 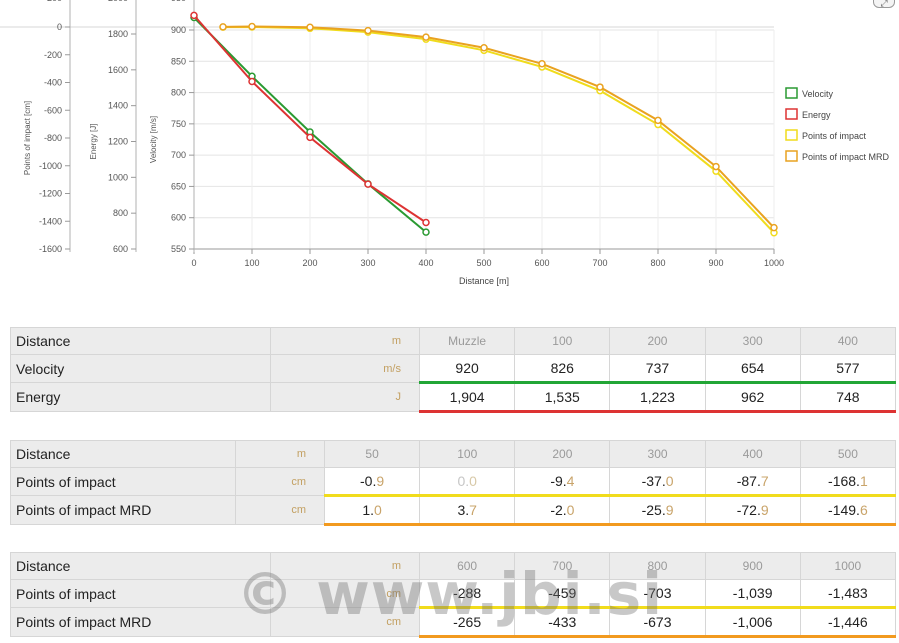 What do you see at coordinates (657, 263) in the screenshot?
I see `x-tick-label: 800` at bounding box center [657, 263].